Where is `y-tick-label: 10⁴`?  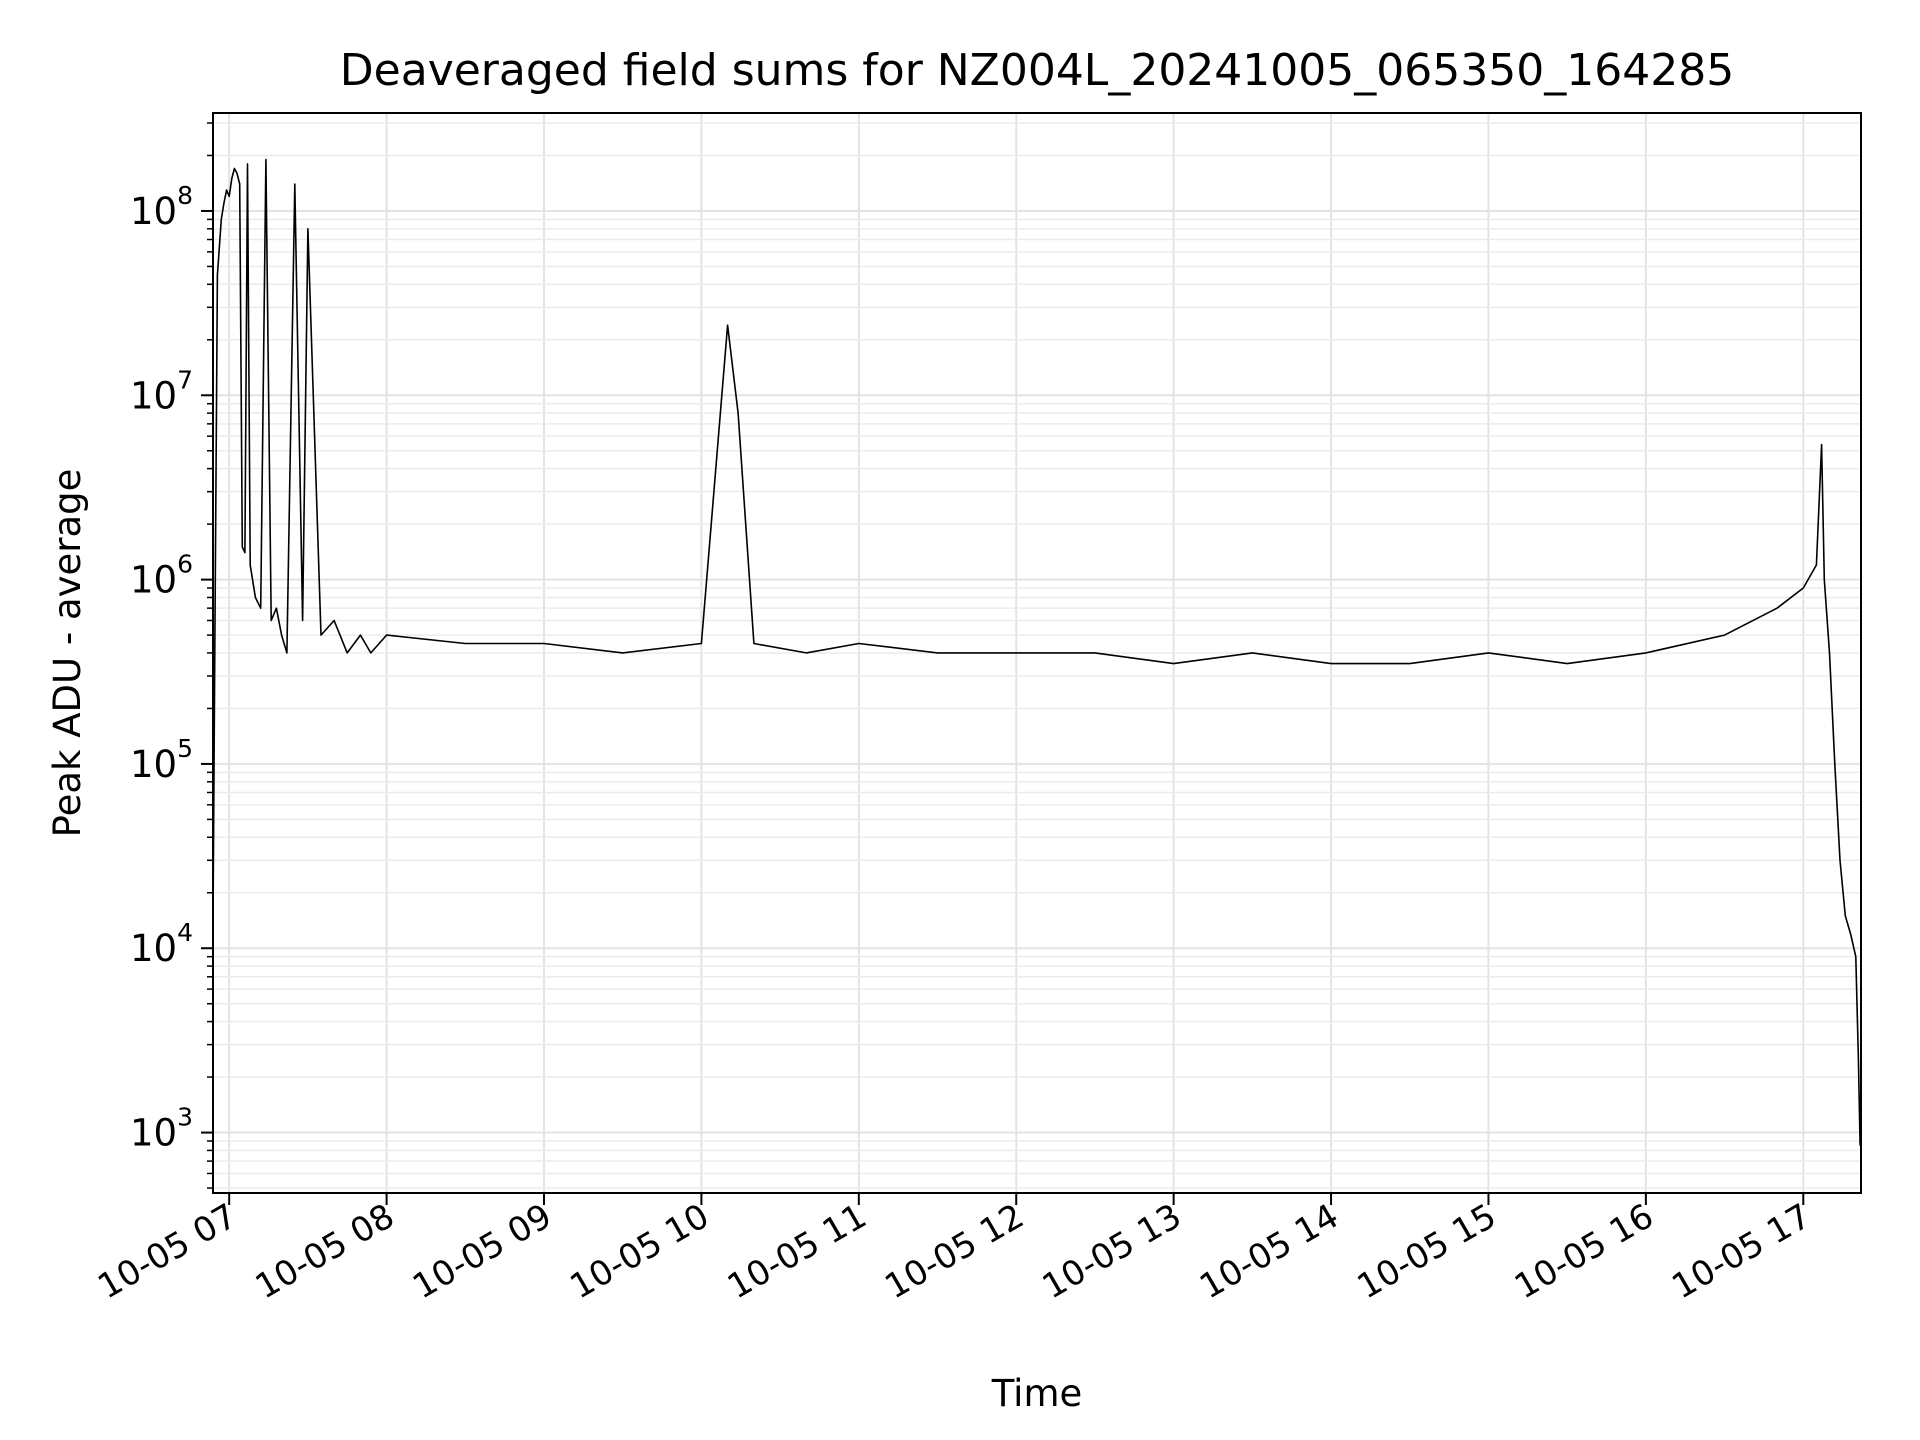 y-tick-label: 10⁴ is located at coordinates (161, 944).